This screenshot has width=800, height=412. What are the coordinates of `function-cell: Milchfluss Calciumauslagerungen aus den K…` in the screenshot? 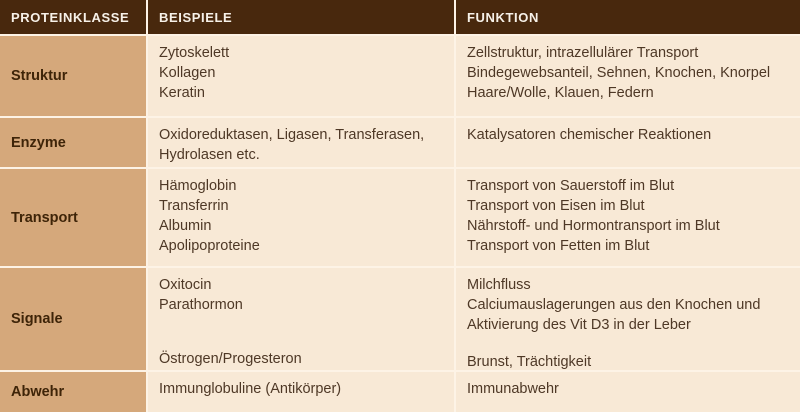 It's located at (628, 319).